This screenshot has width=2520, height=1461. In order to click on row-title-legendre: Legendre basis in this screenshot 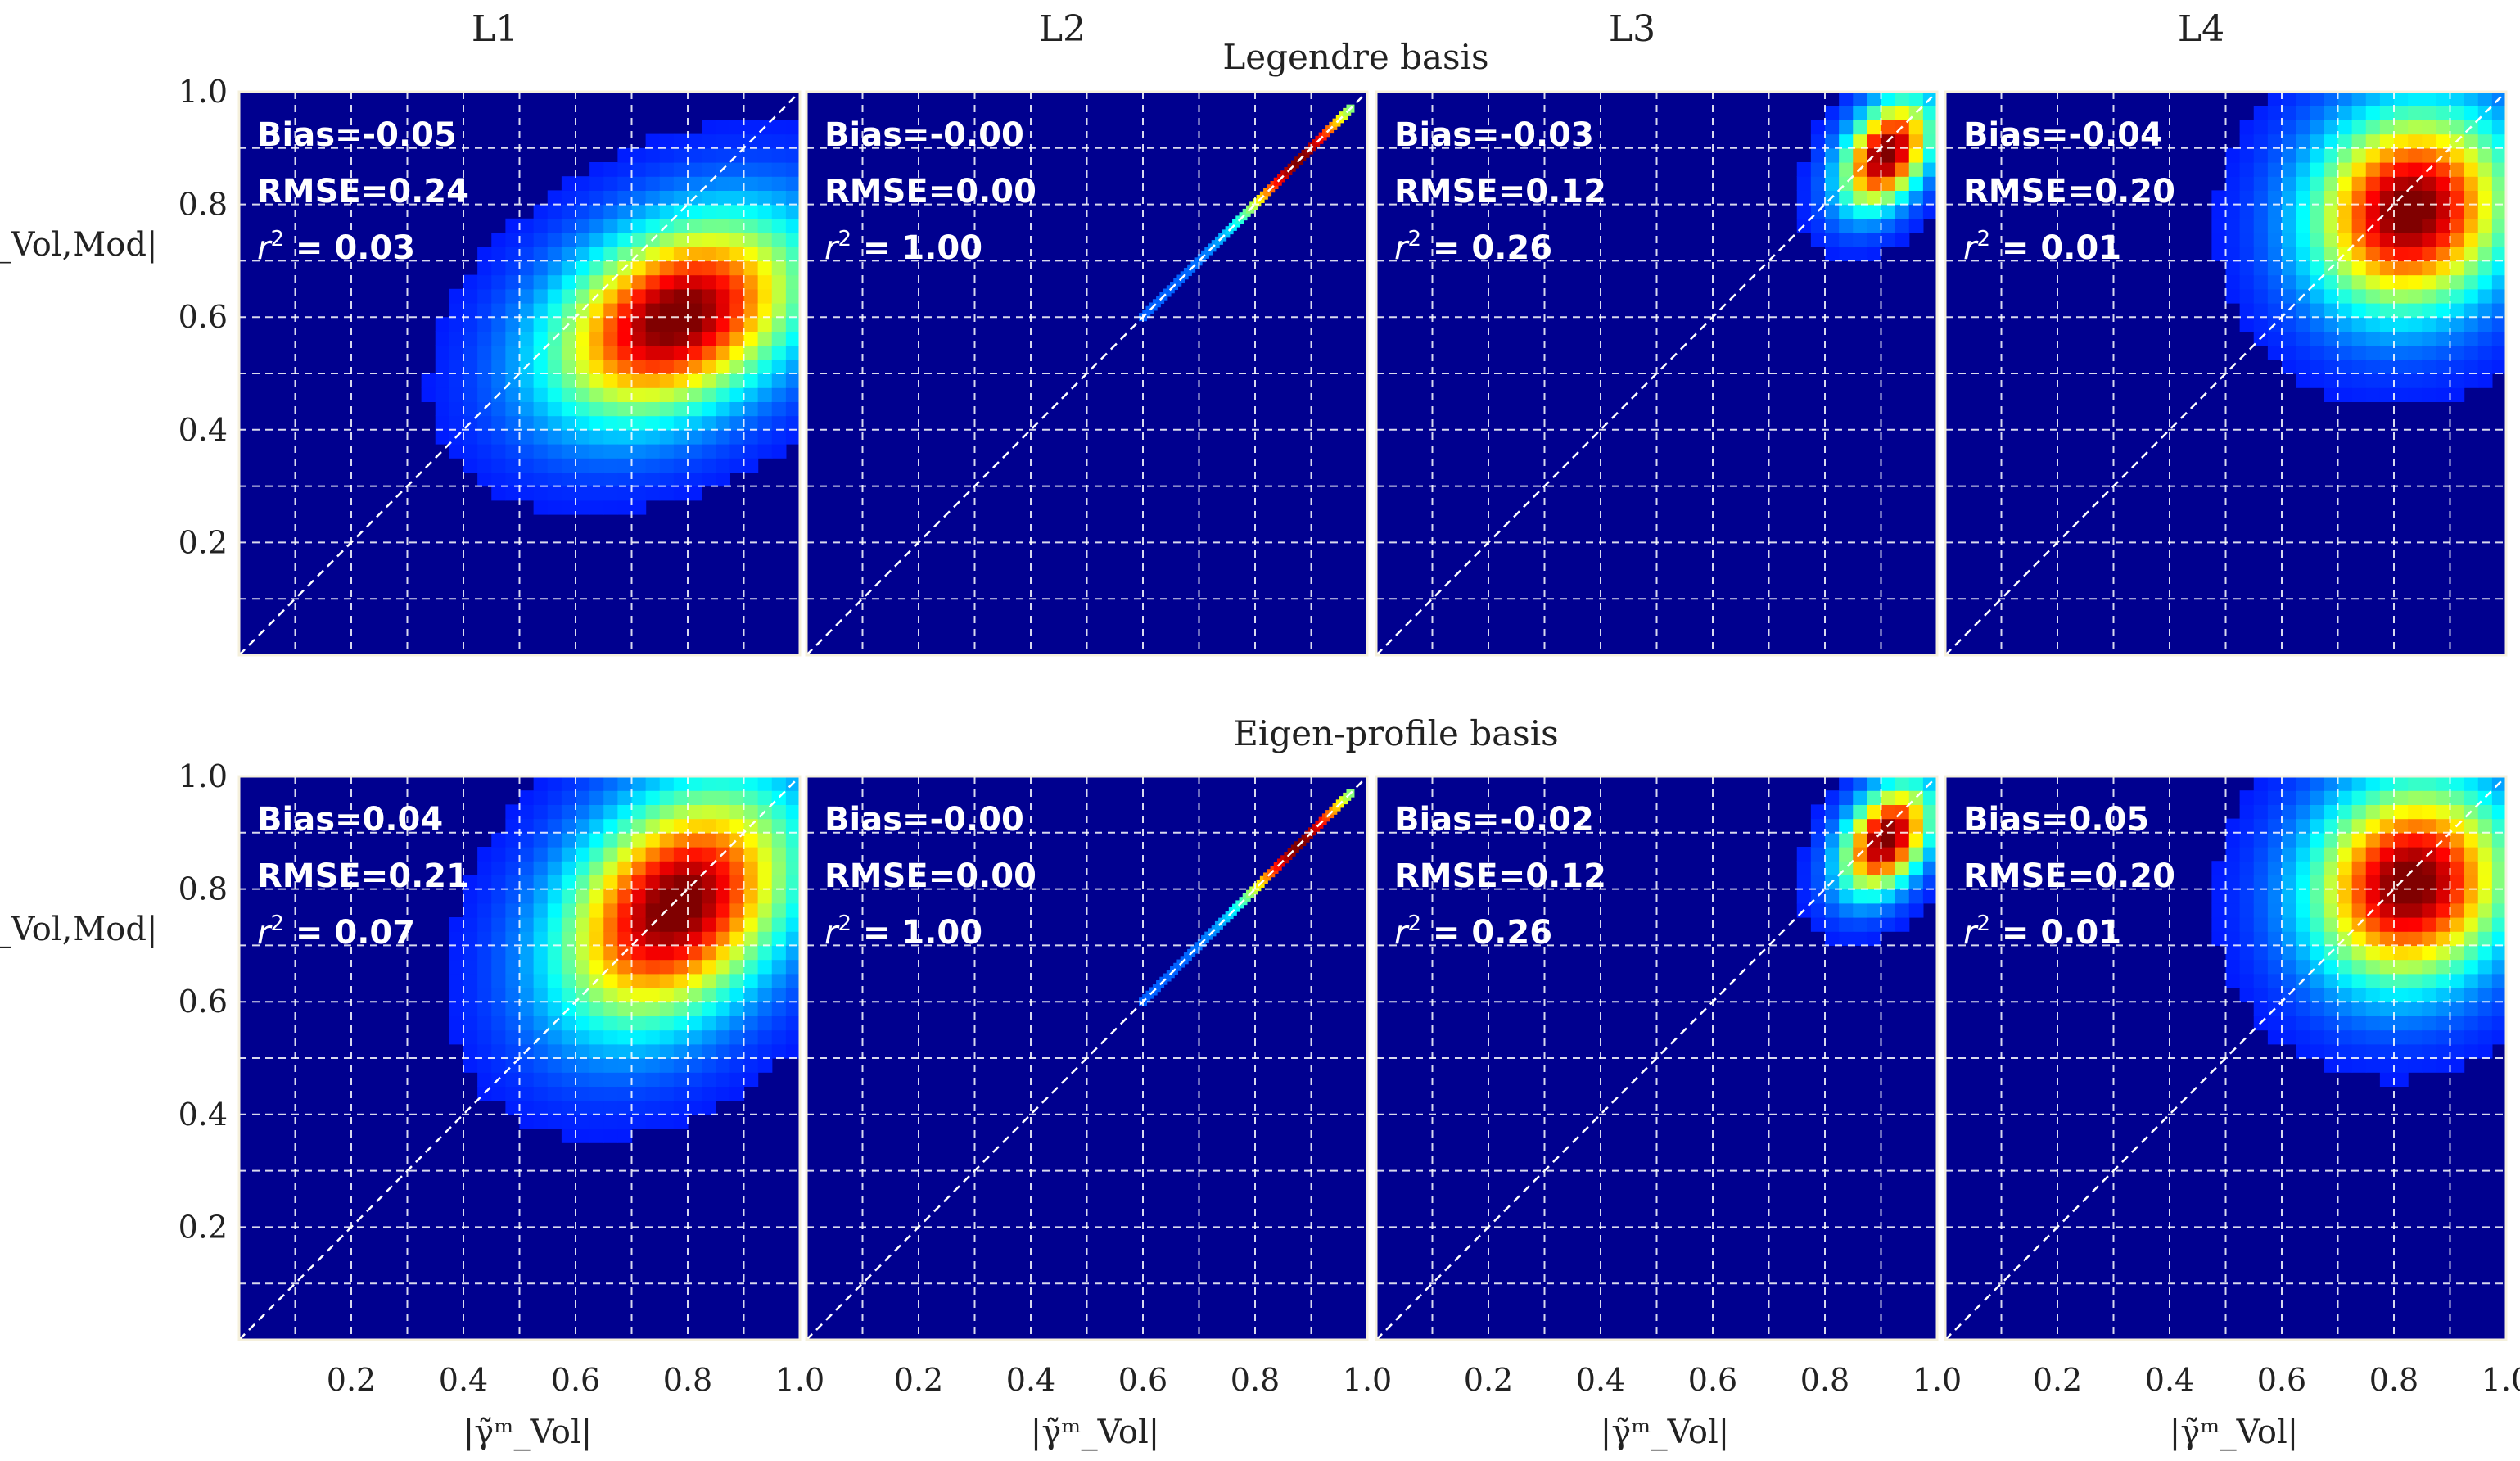, I will do `click(1355, 57)`.